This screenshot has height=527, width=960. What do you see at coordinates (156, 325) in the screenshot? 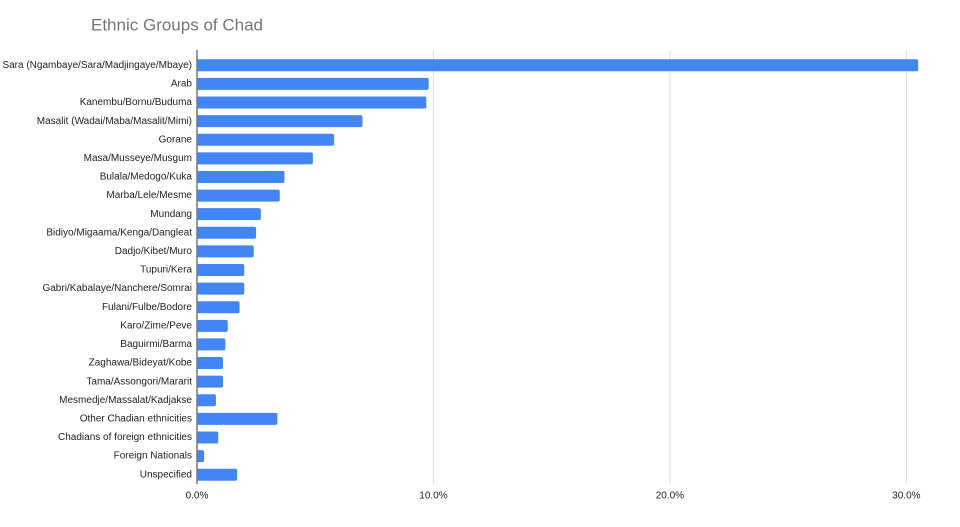
I see `y-tick-label: Karo/Zime/Peve` at bounding box center [156, 325].